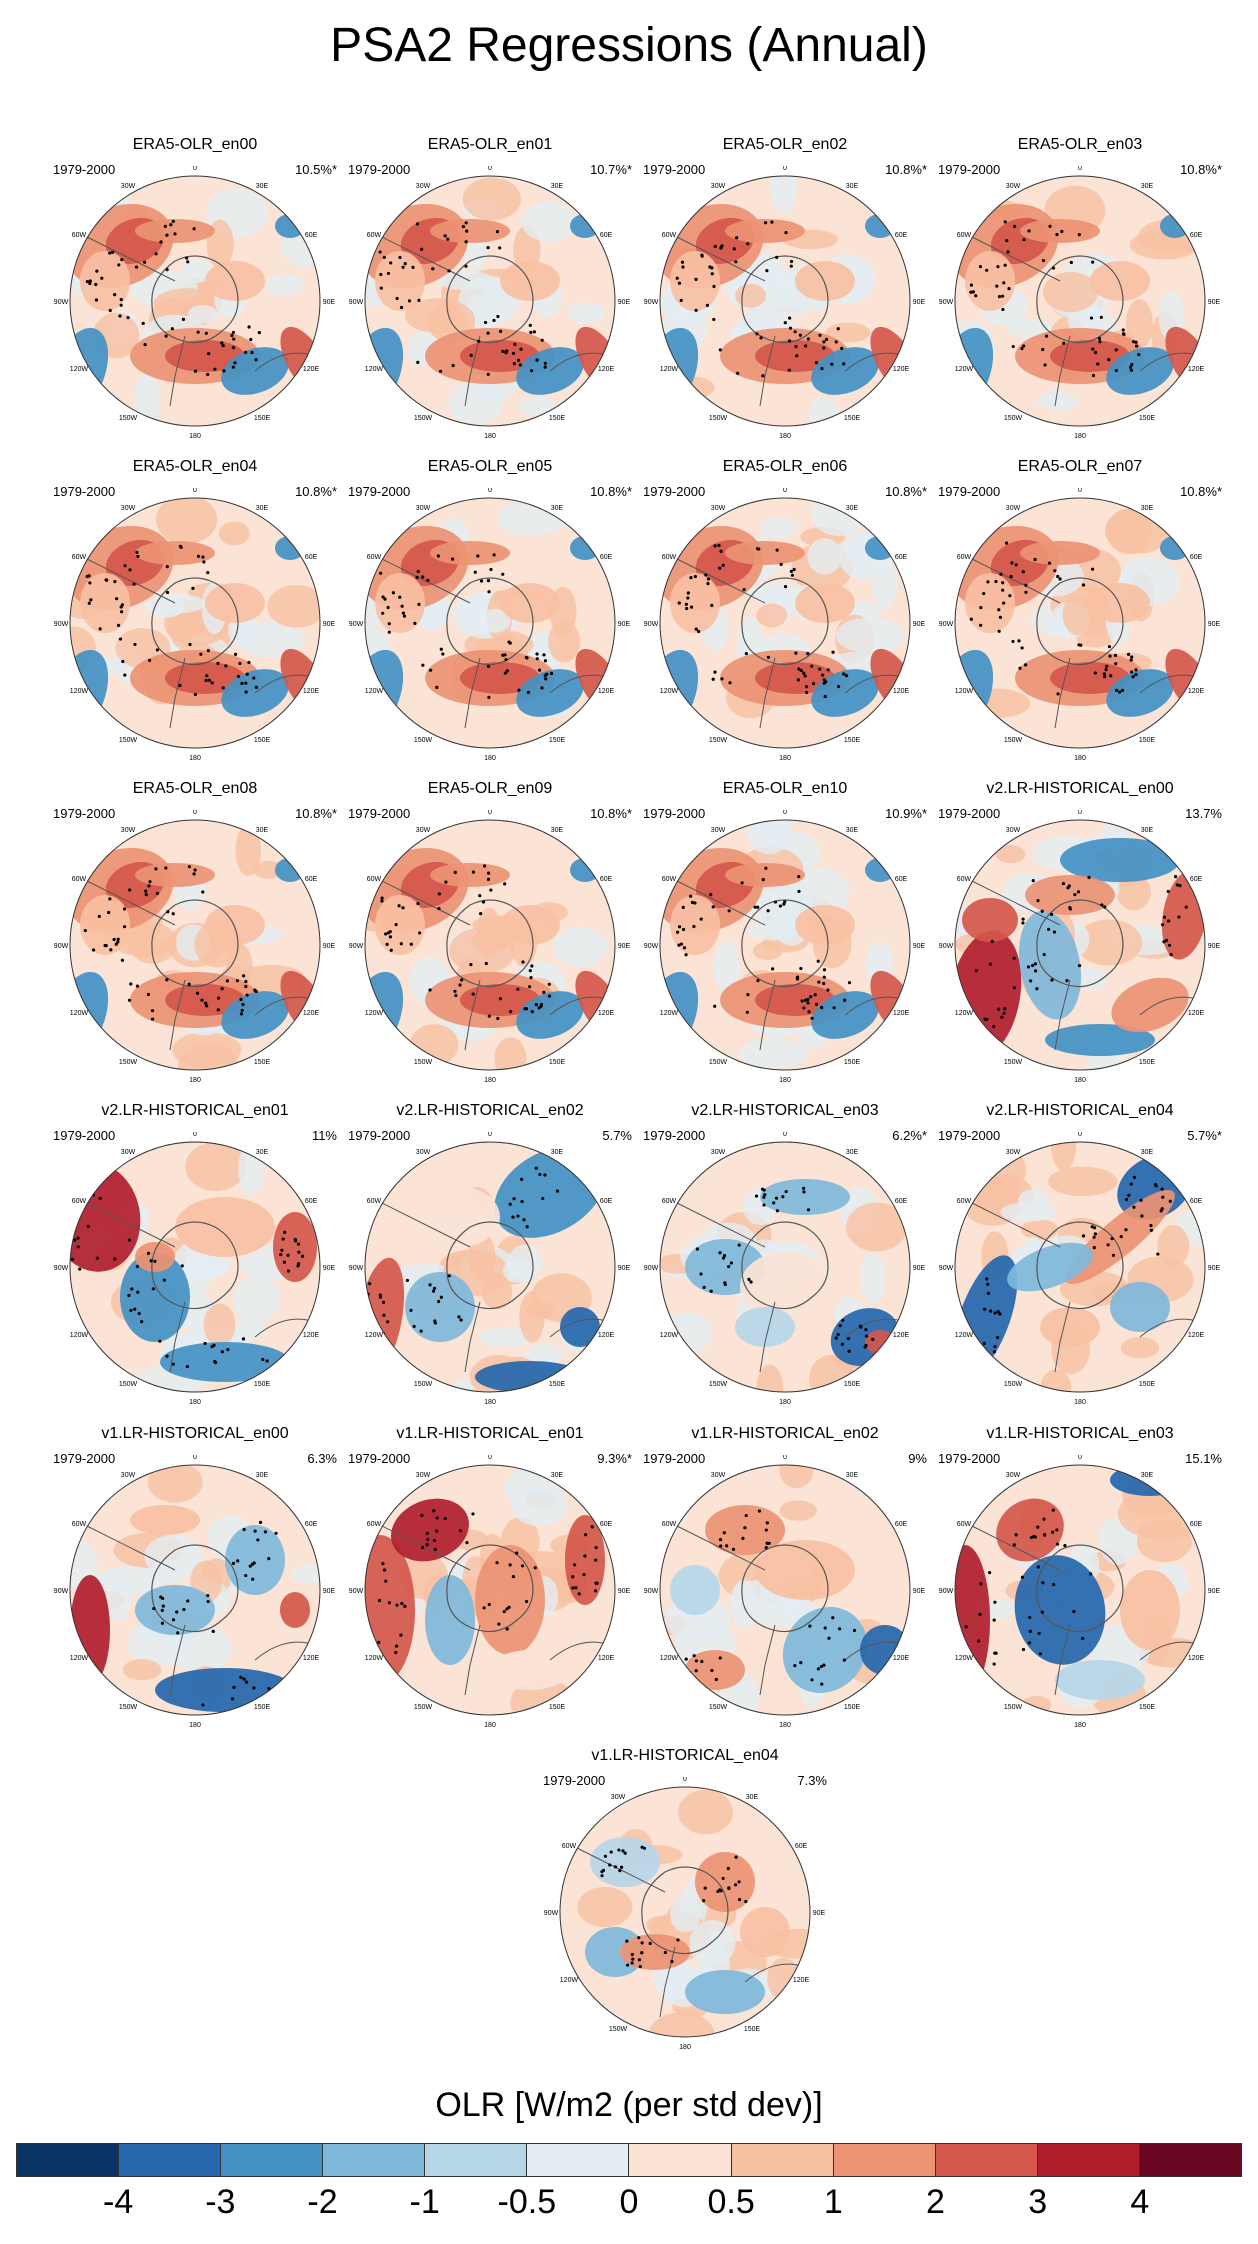  I want to click on colorbar-tick-label: 0, so click(629, 2202).